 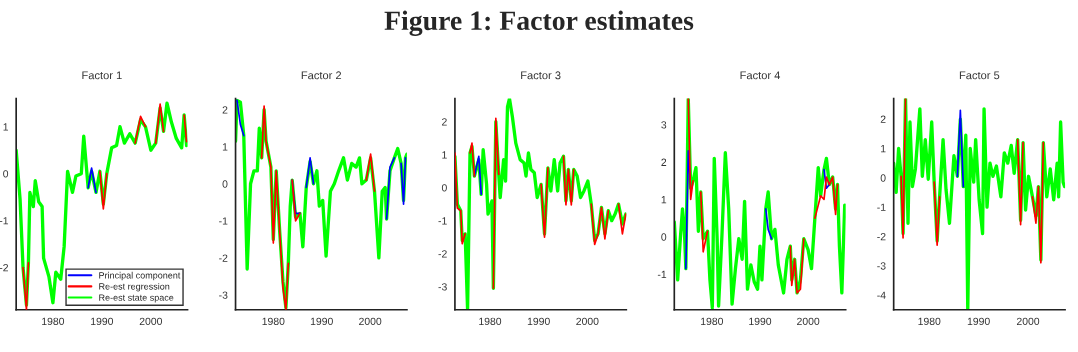 What do you see at coordinates (664, 125) in the screenshot?
I see `y-tick-label: 3` at bounding box center [664, 125].